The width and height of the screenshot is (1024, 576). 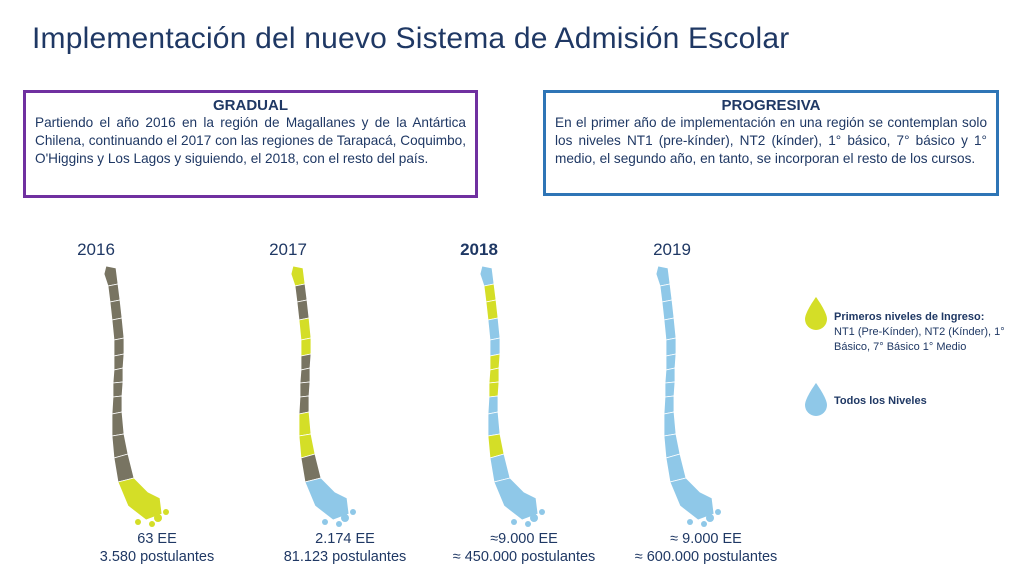 What do you see at coordinates (345, 557) in the screenshot?
I see `postulantes-count: 81.123 postulantes` at bounding box center [345, 557].